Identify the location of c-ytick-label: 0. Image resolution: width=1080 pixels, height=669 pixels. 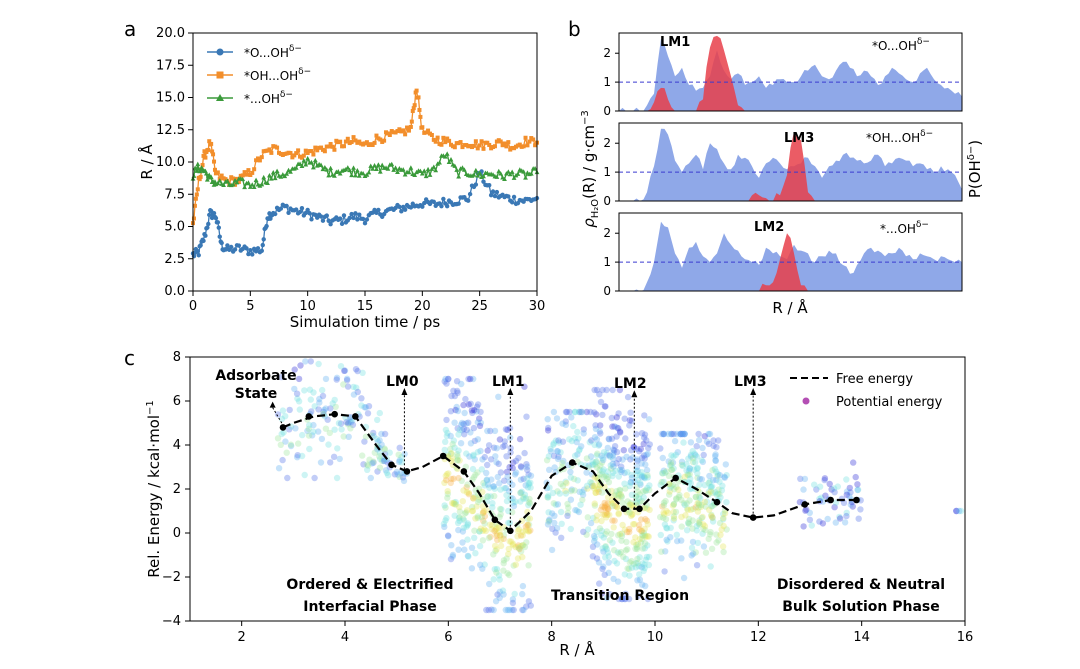
(177, 533).